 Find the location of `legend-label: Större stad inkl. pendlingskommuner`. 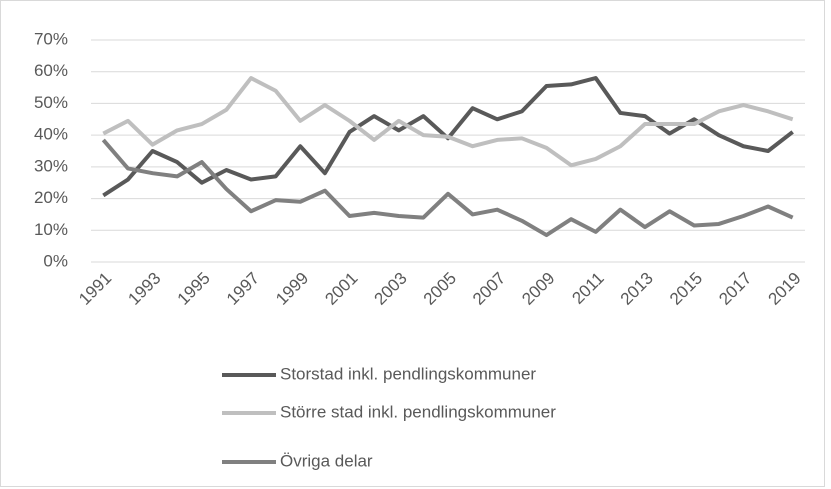

legend-label: Större stad inkl. pendlingskommuner is located at coordinates (418, 411).